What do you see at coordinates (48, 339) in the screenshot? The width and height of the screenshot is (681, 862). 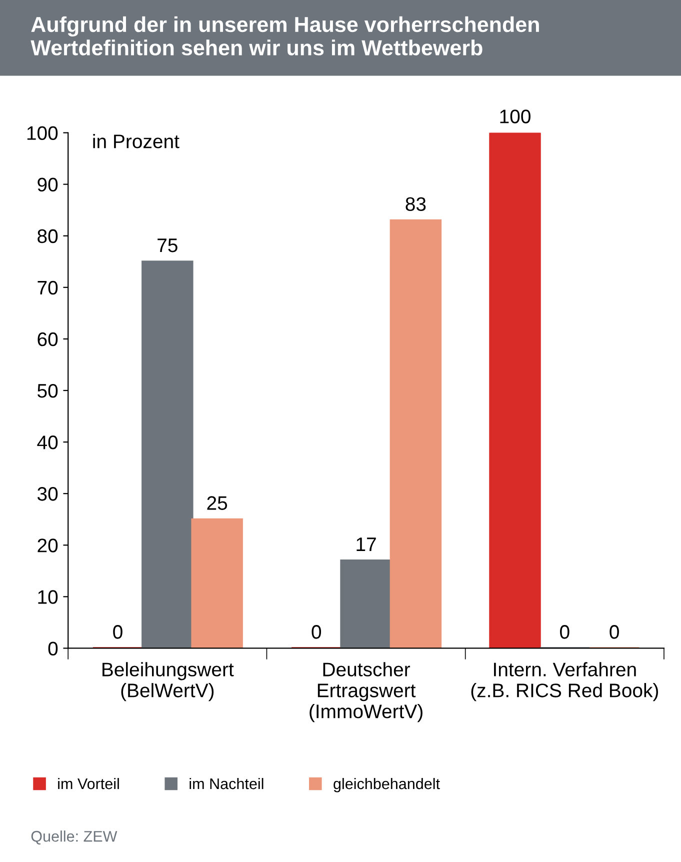 I see `y-tick-label: 60` at bounding box center [48, 339].